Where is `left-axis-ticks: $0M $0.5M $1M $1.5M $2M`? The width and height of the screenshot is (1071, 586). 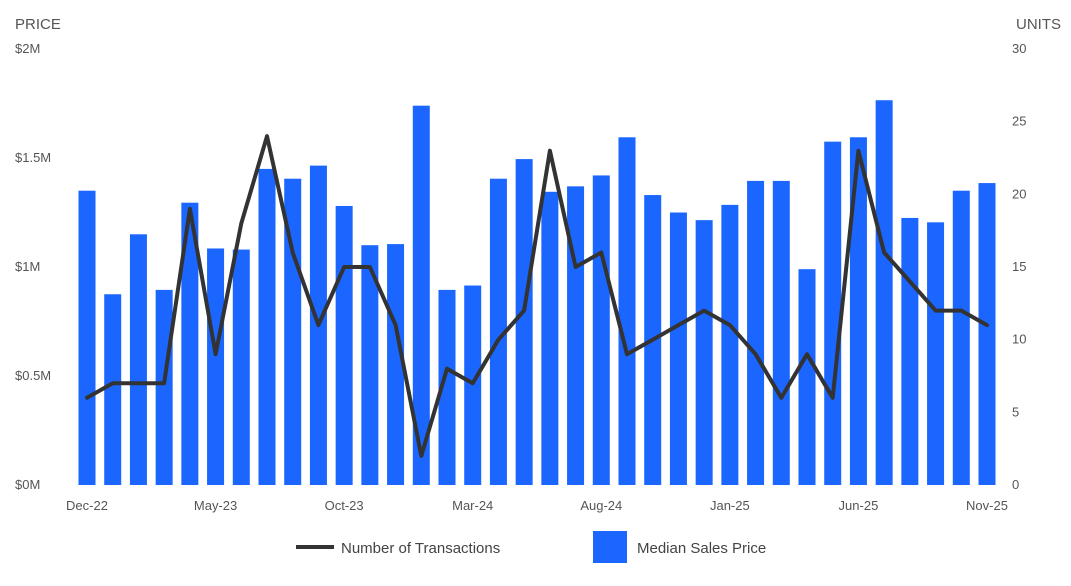
left-axis-ticks: $0M $0.5M $1M $1.5M $2M is located at coordinates (33, 266).